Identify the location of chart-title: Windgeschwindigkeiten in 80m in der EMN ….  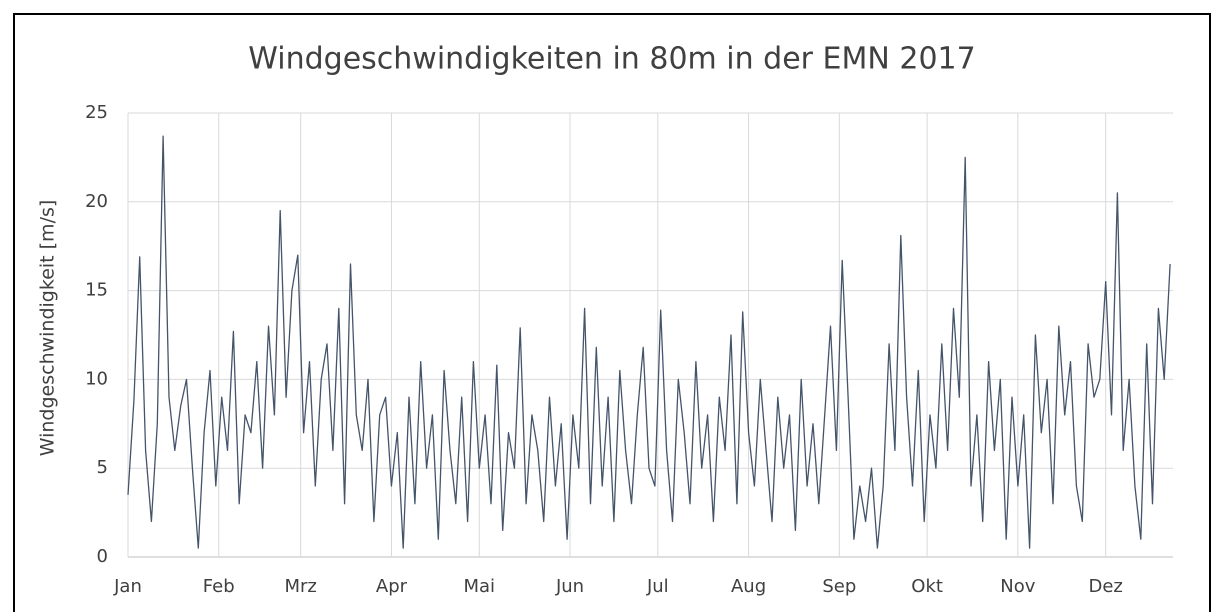
(611, 59).